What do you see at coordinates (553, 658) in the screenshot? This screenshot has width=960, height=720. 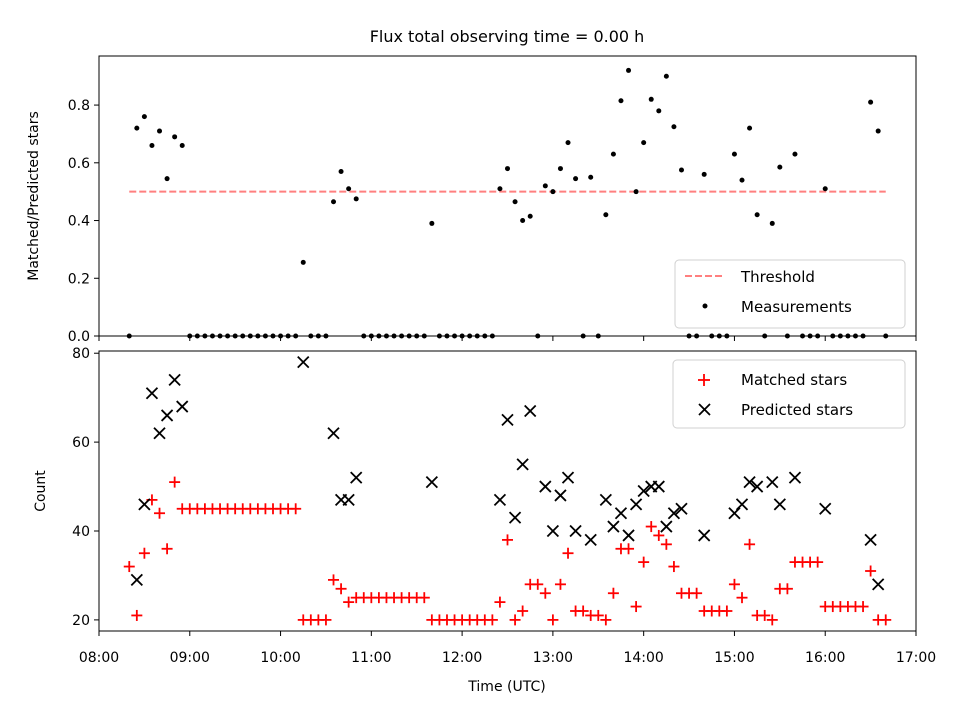 I see `bottom-x-tick-label: 13:00` at bounding box center [553, 658].